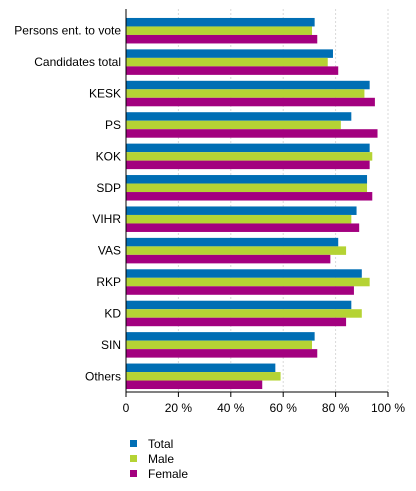 The image size is (416, 491). Describe the element at coordinates (126, 408) in the screenshot. I see `x-tick-label: 0` at that location.